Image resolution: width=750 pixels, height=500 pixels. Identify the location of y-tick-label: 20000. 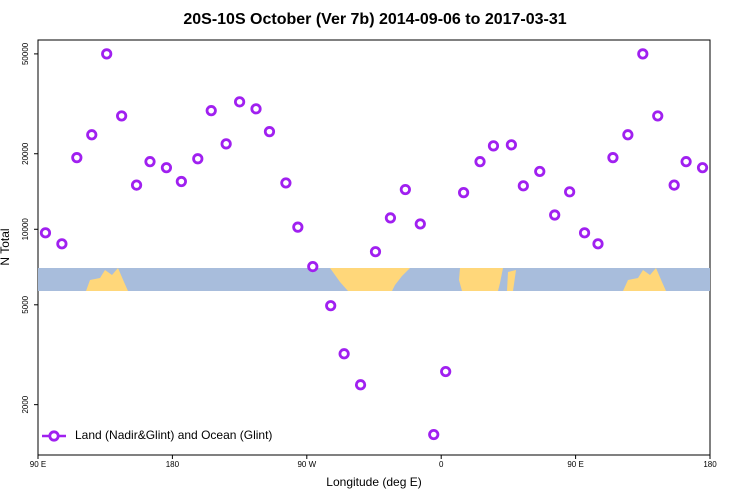
(25, 153).